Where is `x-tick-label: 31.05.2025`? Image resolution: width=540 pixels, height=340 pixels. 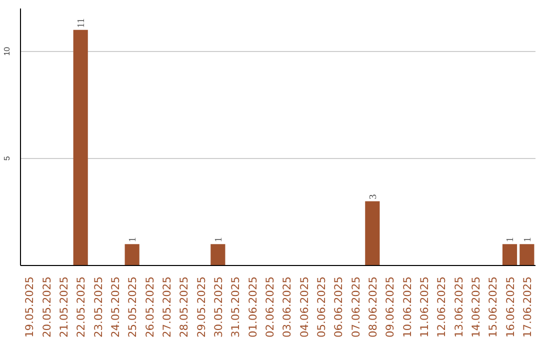
x-tick-label: 31.05.2025 is located at coordinates (235, 307).